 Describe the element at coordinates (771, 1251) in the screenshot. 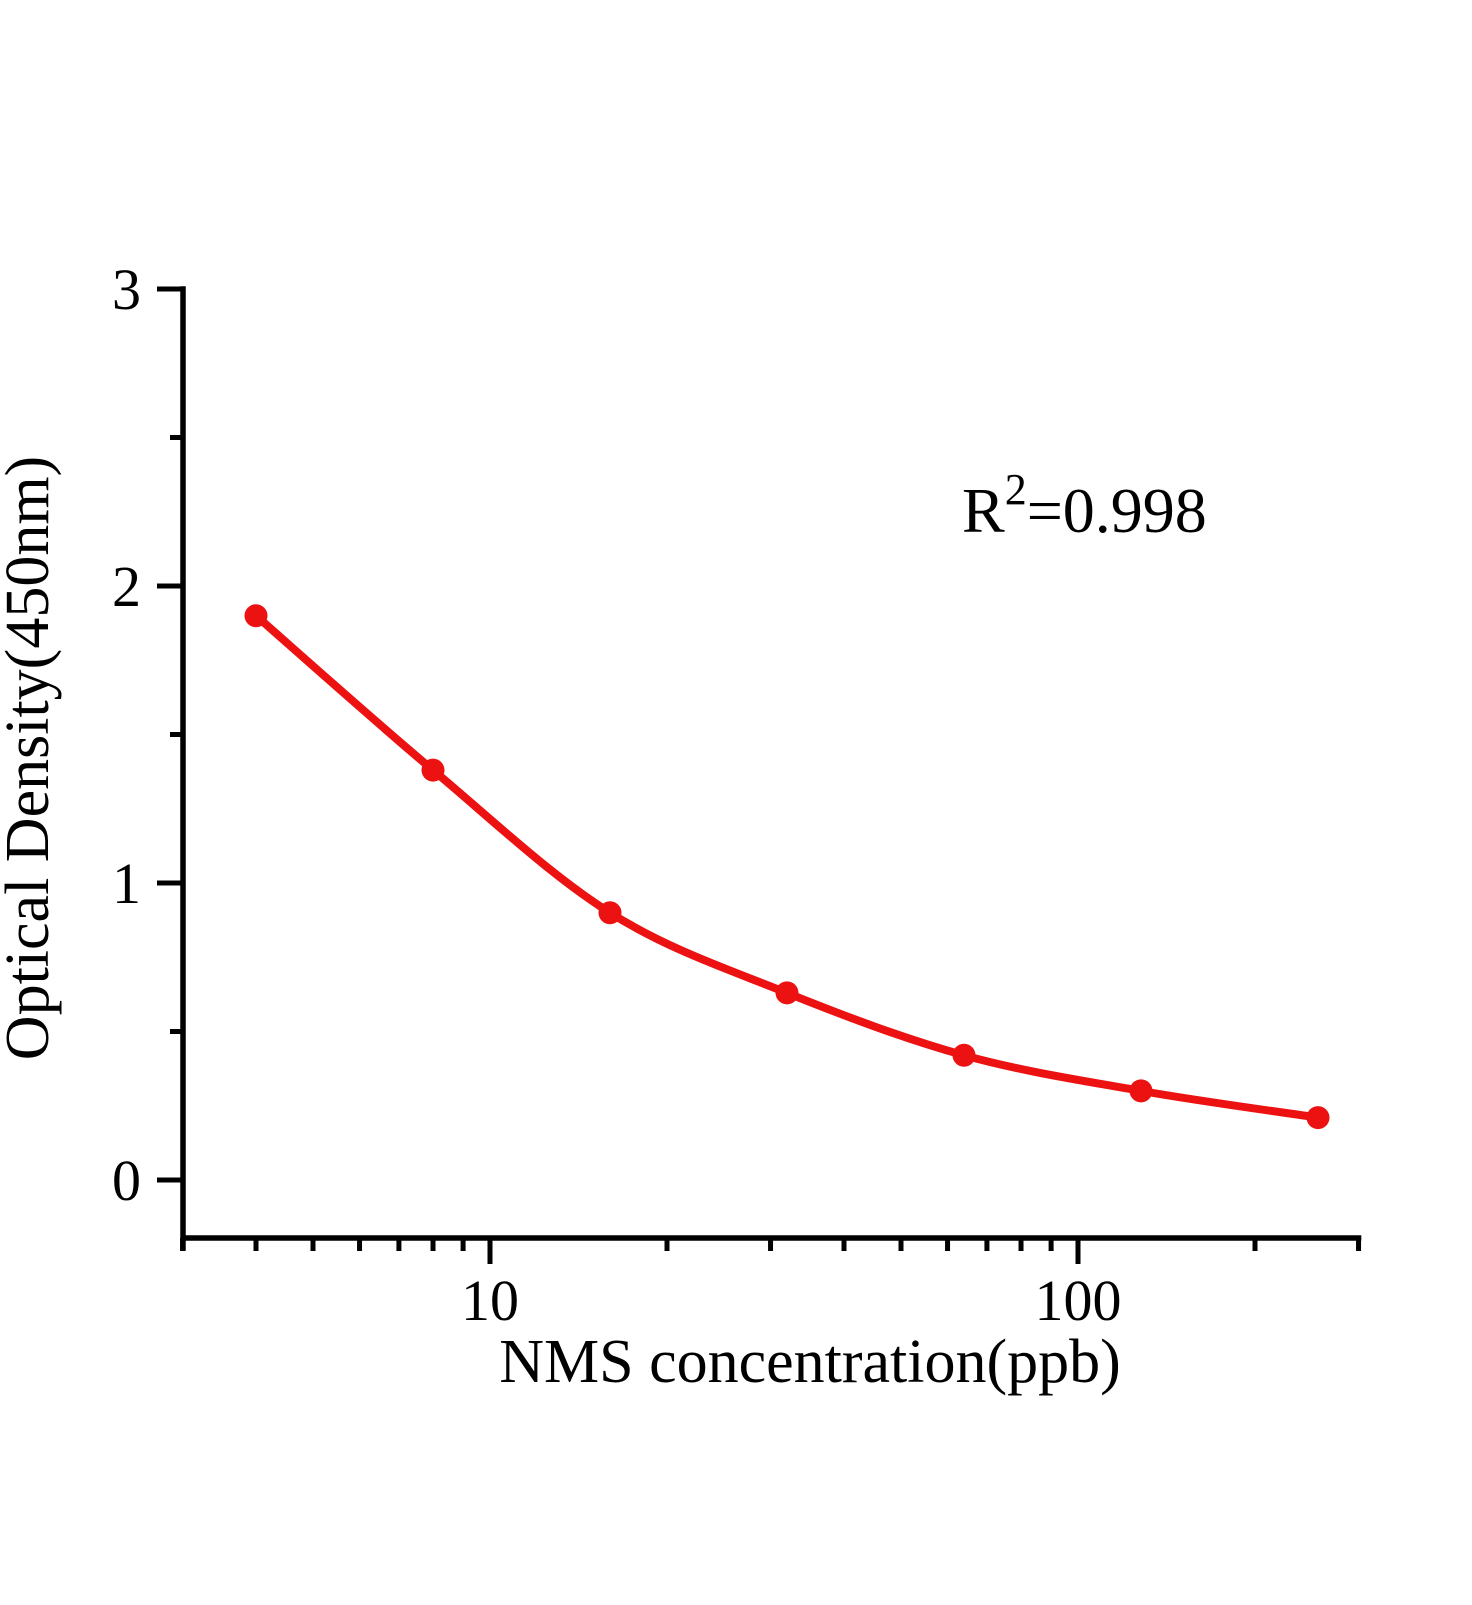

I see `x-axis-ticks` at that location.